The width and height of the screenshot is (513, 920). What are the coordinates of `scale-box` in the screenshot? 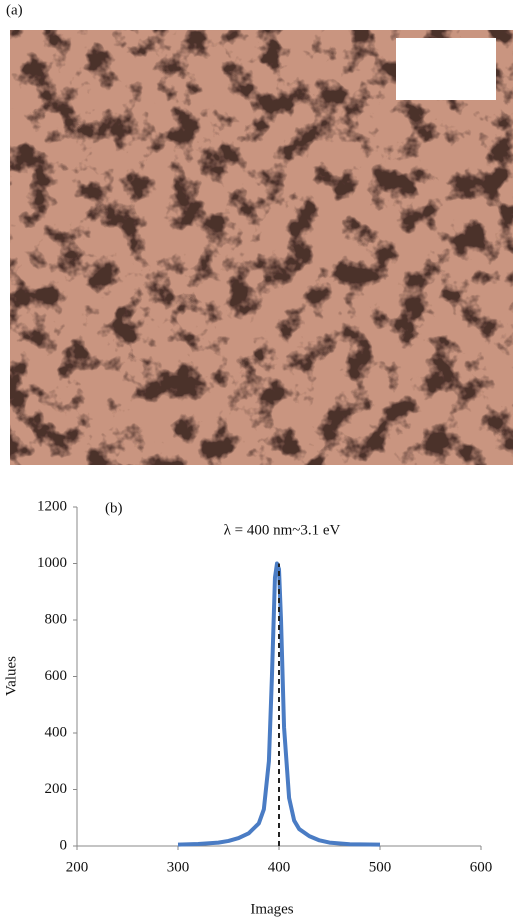 It's located at (446, 69).